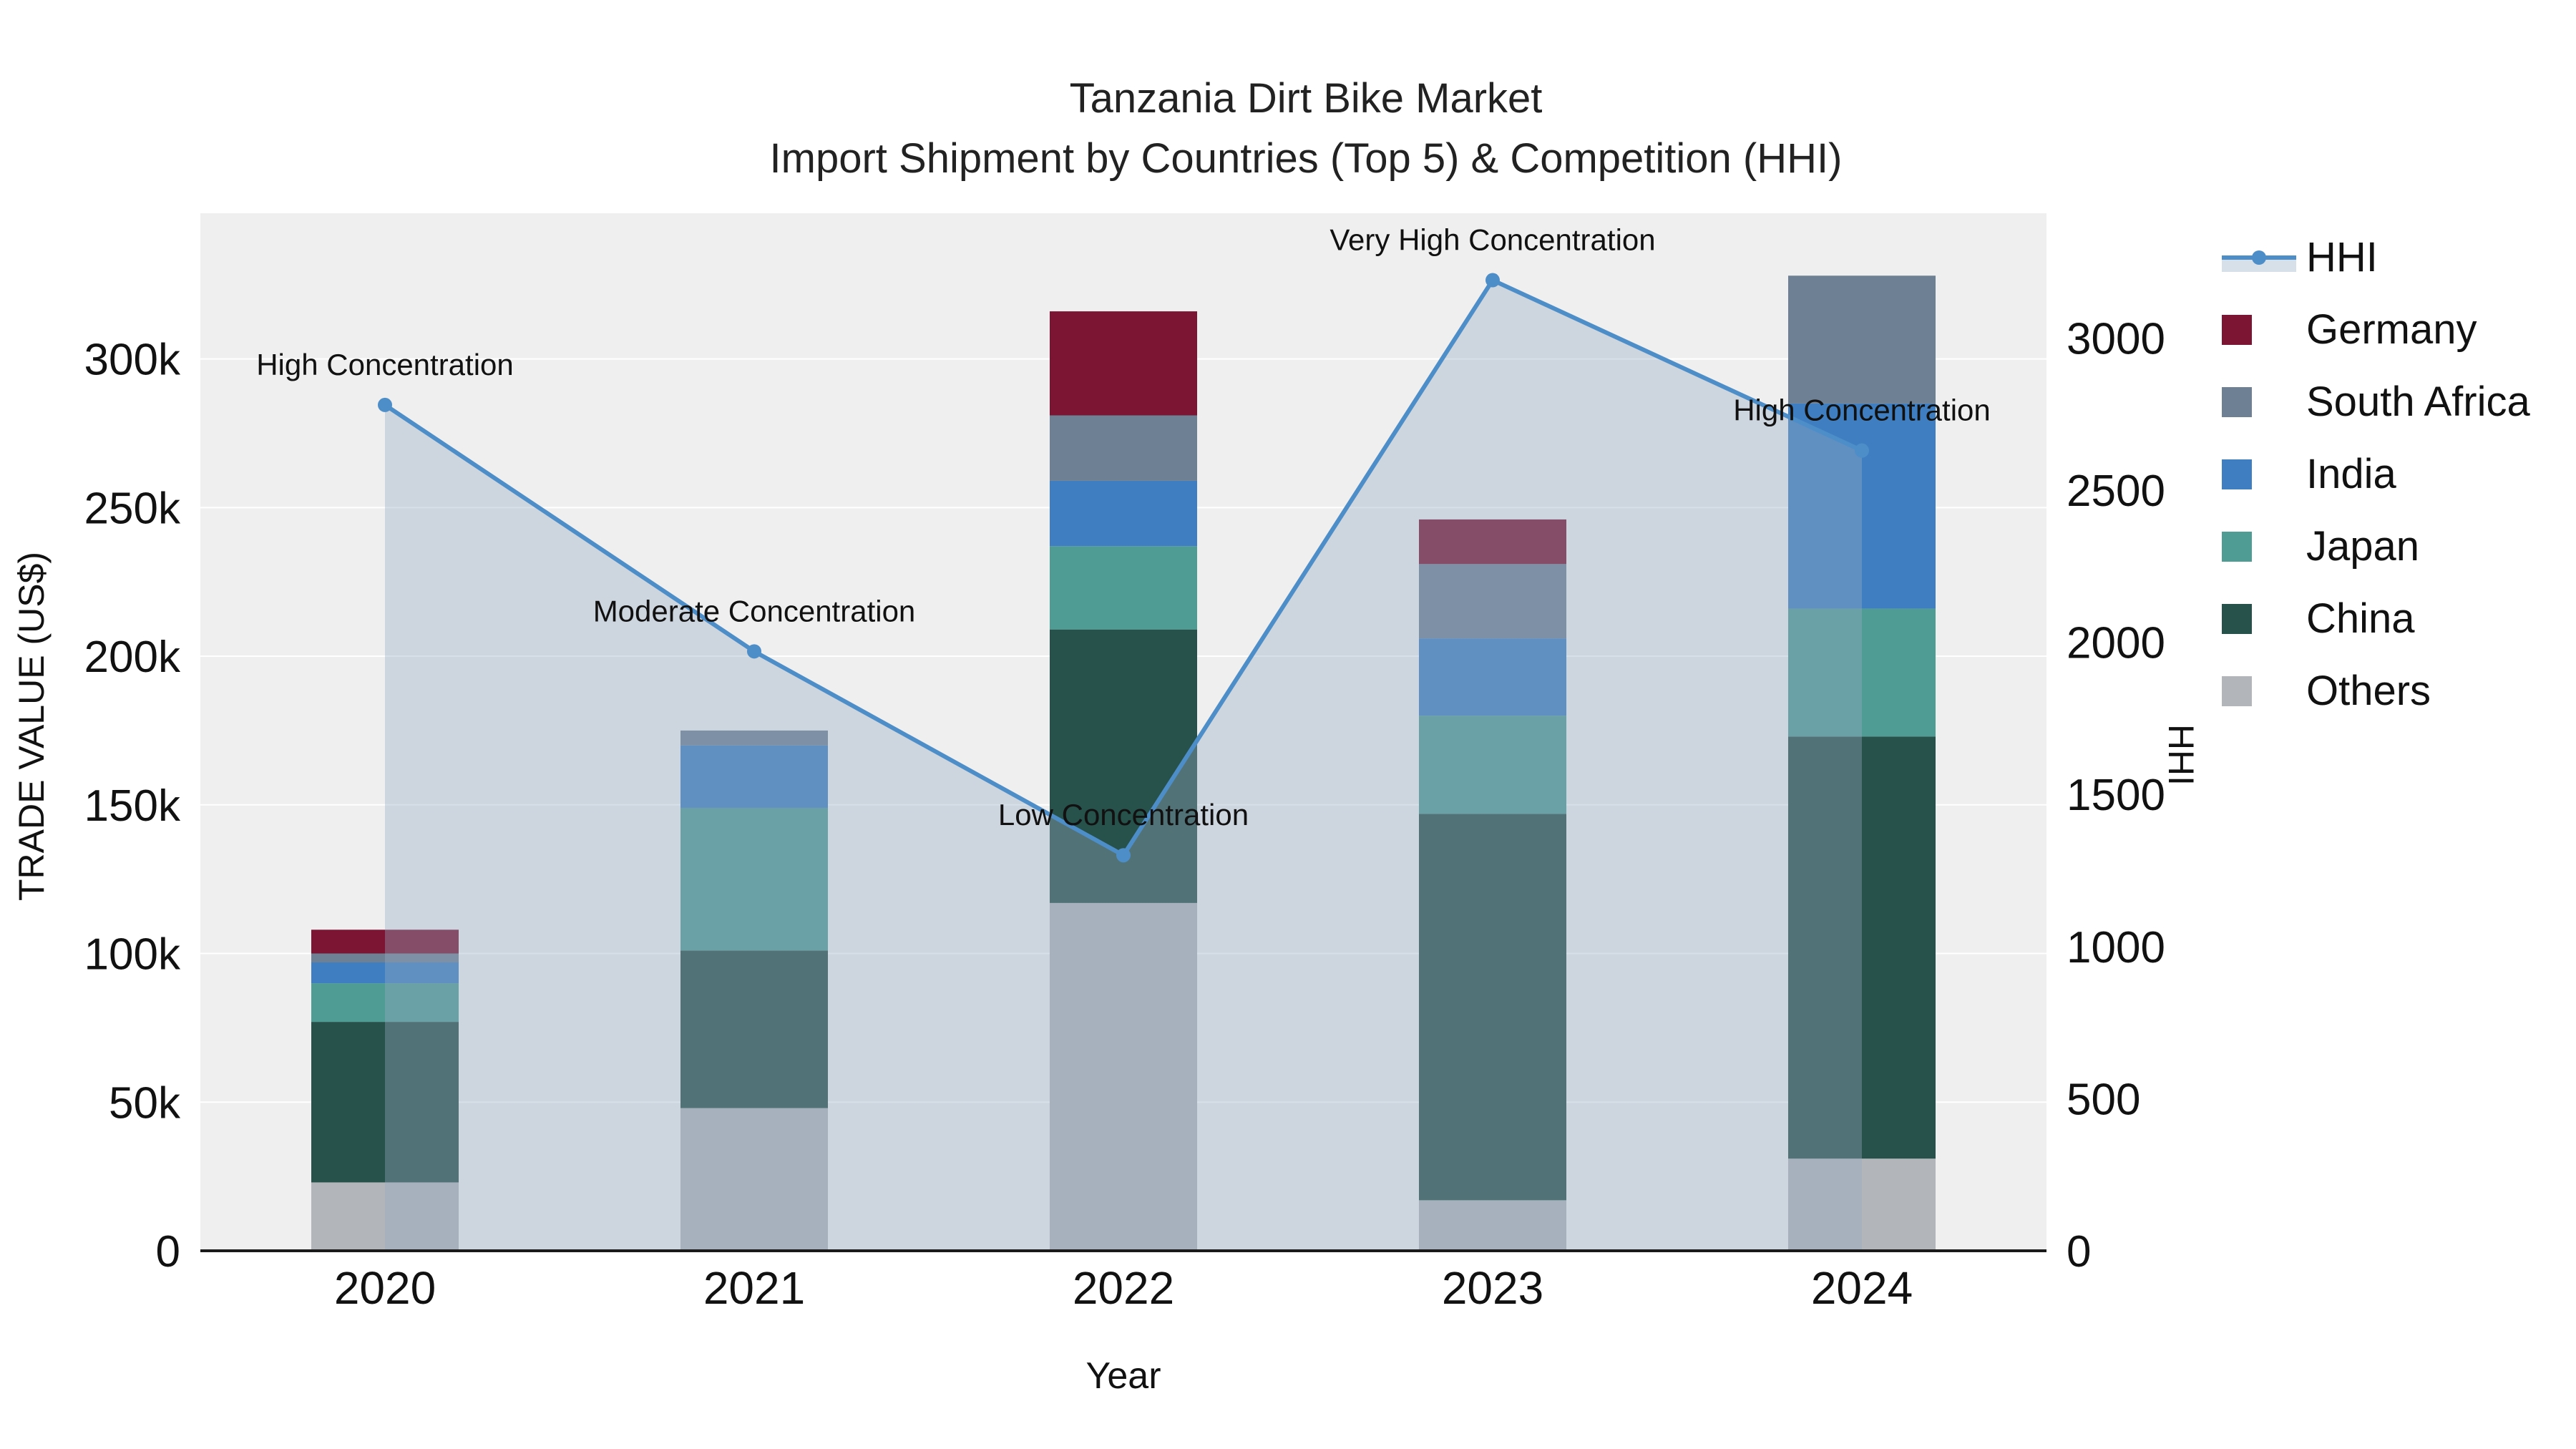 This screenshot has height=1449, width=2576. Describe the element at coordinates (132, 360) in the screenshot. I see `y-left-tick-label: 300k` at that location.